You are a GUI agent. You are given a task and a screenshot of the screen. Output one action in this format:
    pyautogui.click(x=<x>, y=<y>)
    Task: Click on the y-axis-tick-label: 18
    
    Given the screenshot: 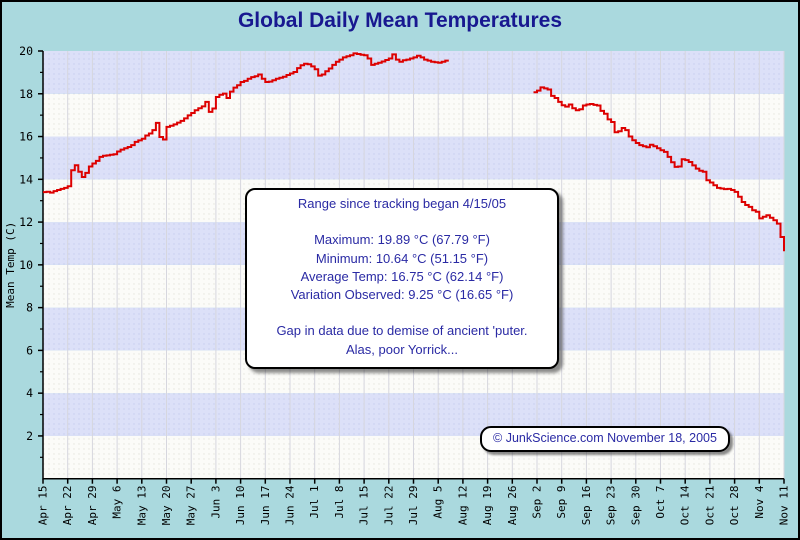 What is the action you would take?
    pyautogui.click(x=26, y=94)
    